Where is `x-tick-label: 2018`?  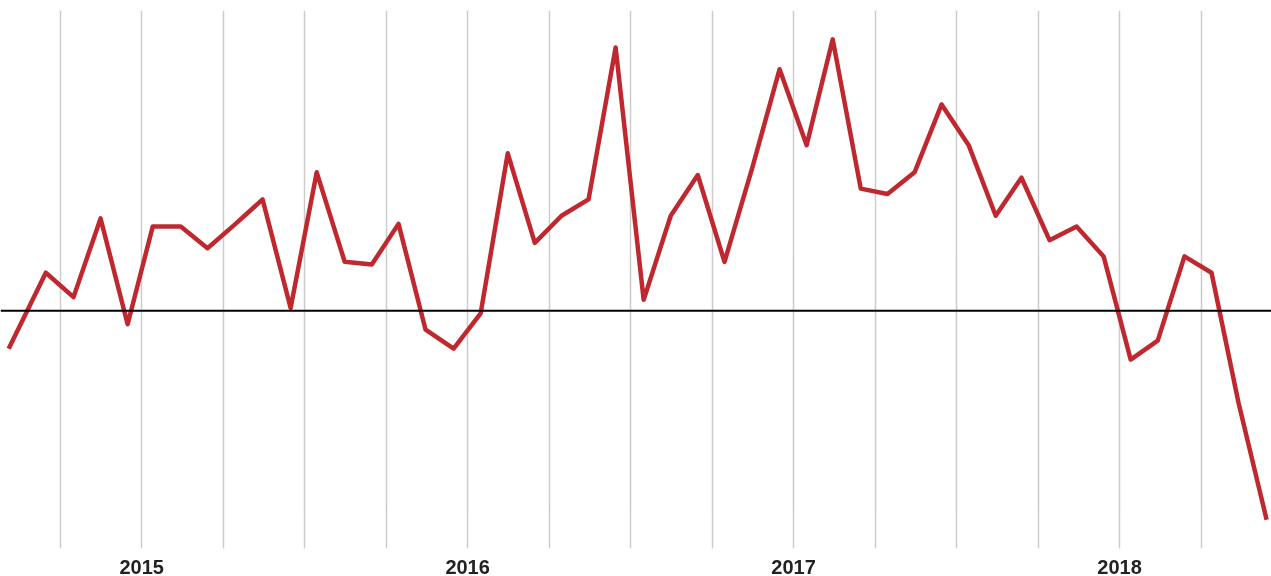 x-tick-label: 2018 is located at coordinates (1119, 565).